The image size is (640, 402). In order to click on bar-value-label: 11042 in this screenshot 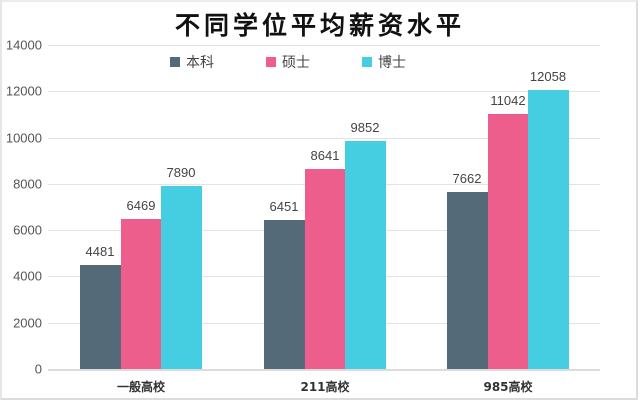, I will do `click(508, 100)`.